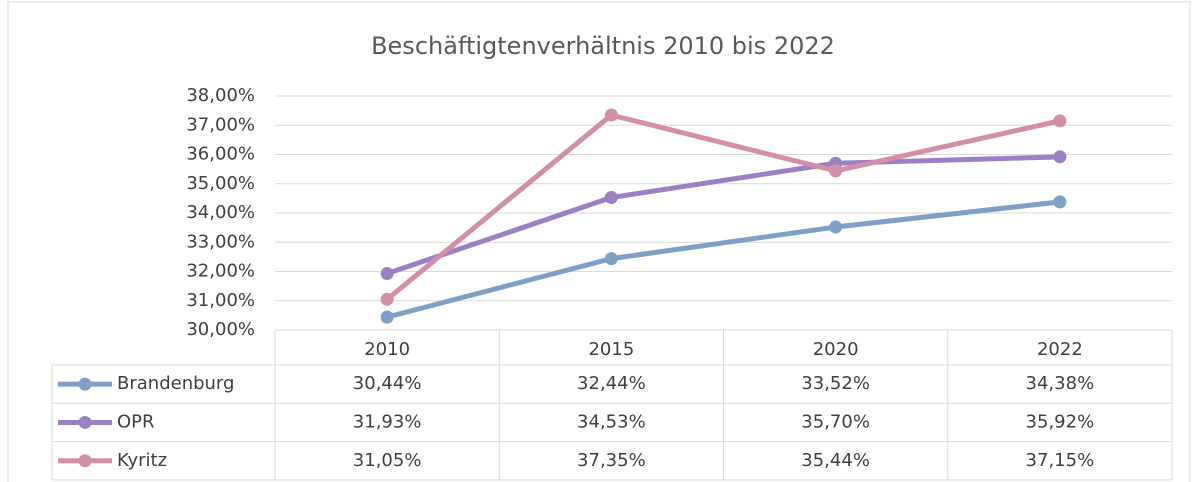 The image size is (1198, 482). Describe the element at coordinates (136, 421) in the screenshot. I see `legend-label: OPR` at that location.